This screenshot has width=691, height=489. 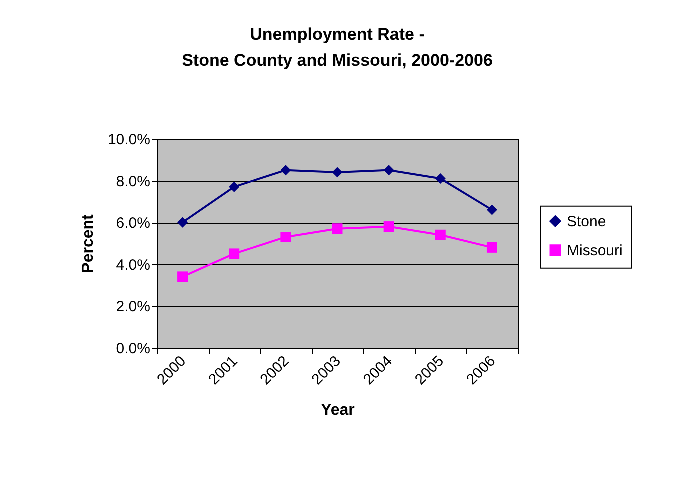 What do you see at coordinates (133, 181) in the screenshot?
I see `y-tick-label: 8.0%` at bounding box center [133, 181].